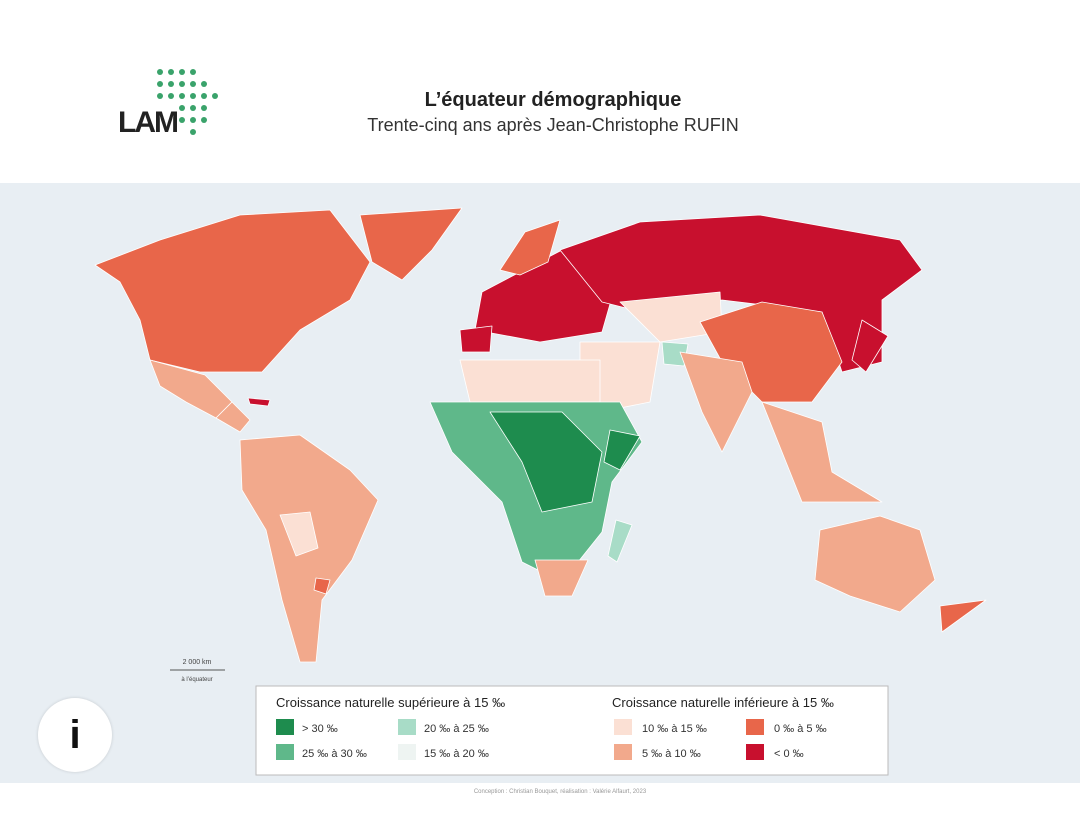 This screenshot has height=838, width=1080. What do you see at coordinates (456, 754) in the screenshot?
I see `legend-label: 15 ‰ à 20 ‰` at bounding box center [456, 754].